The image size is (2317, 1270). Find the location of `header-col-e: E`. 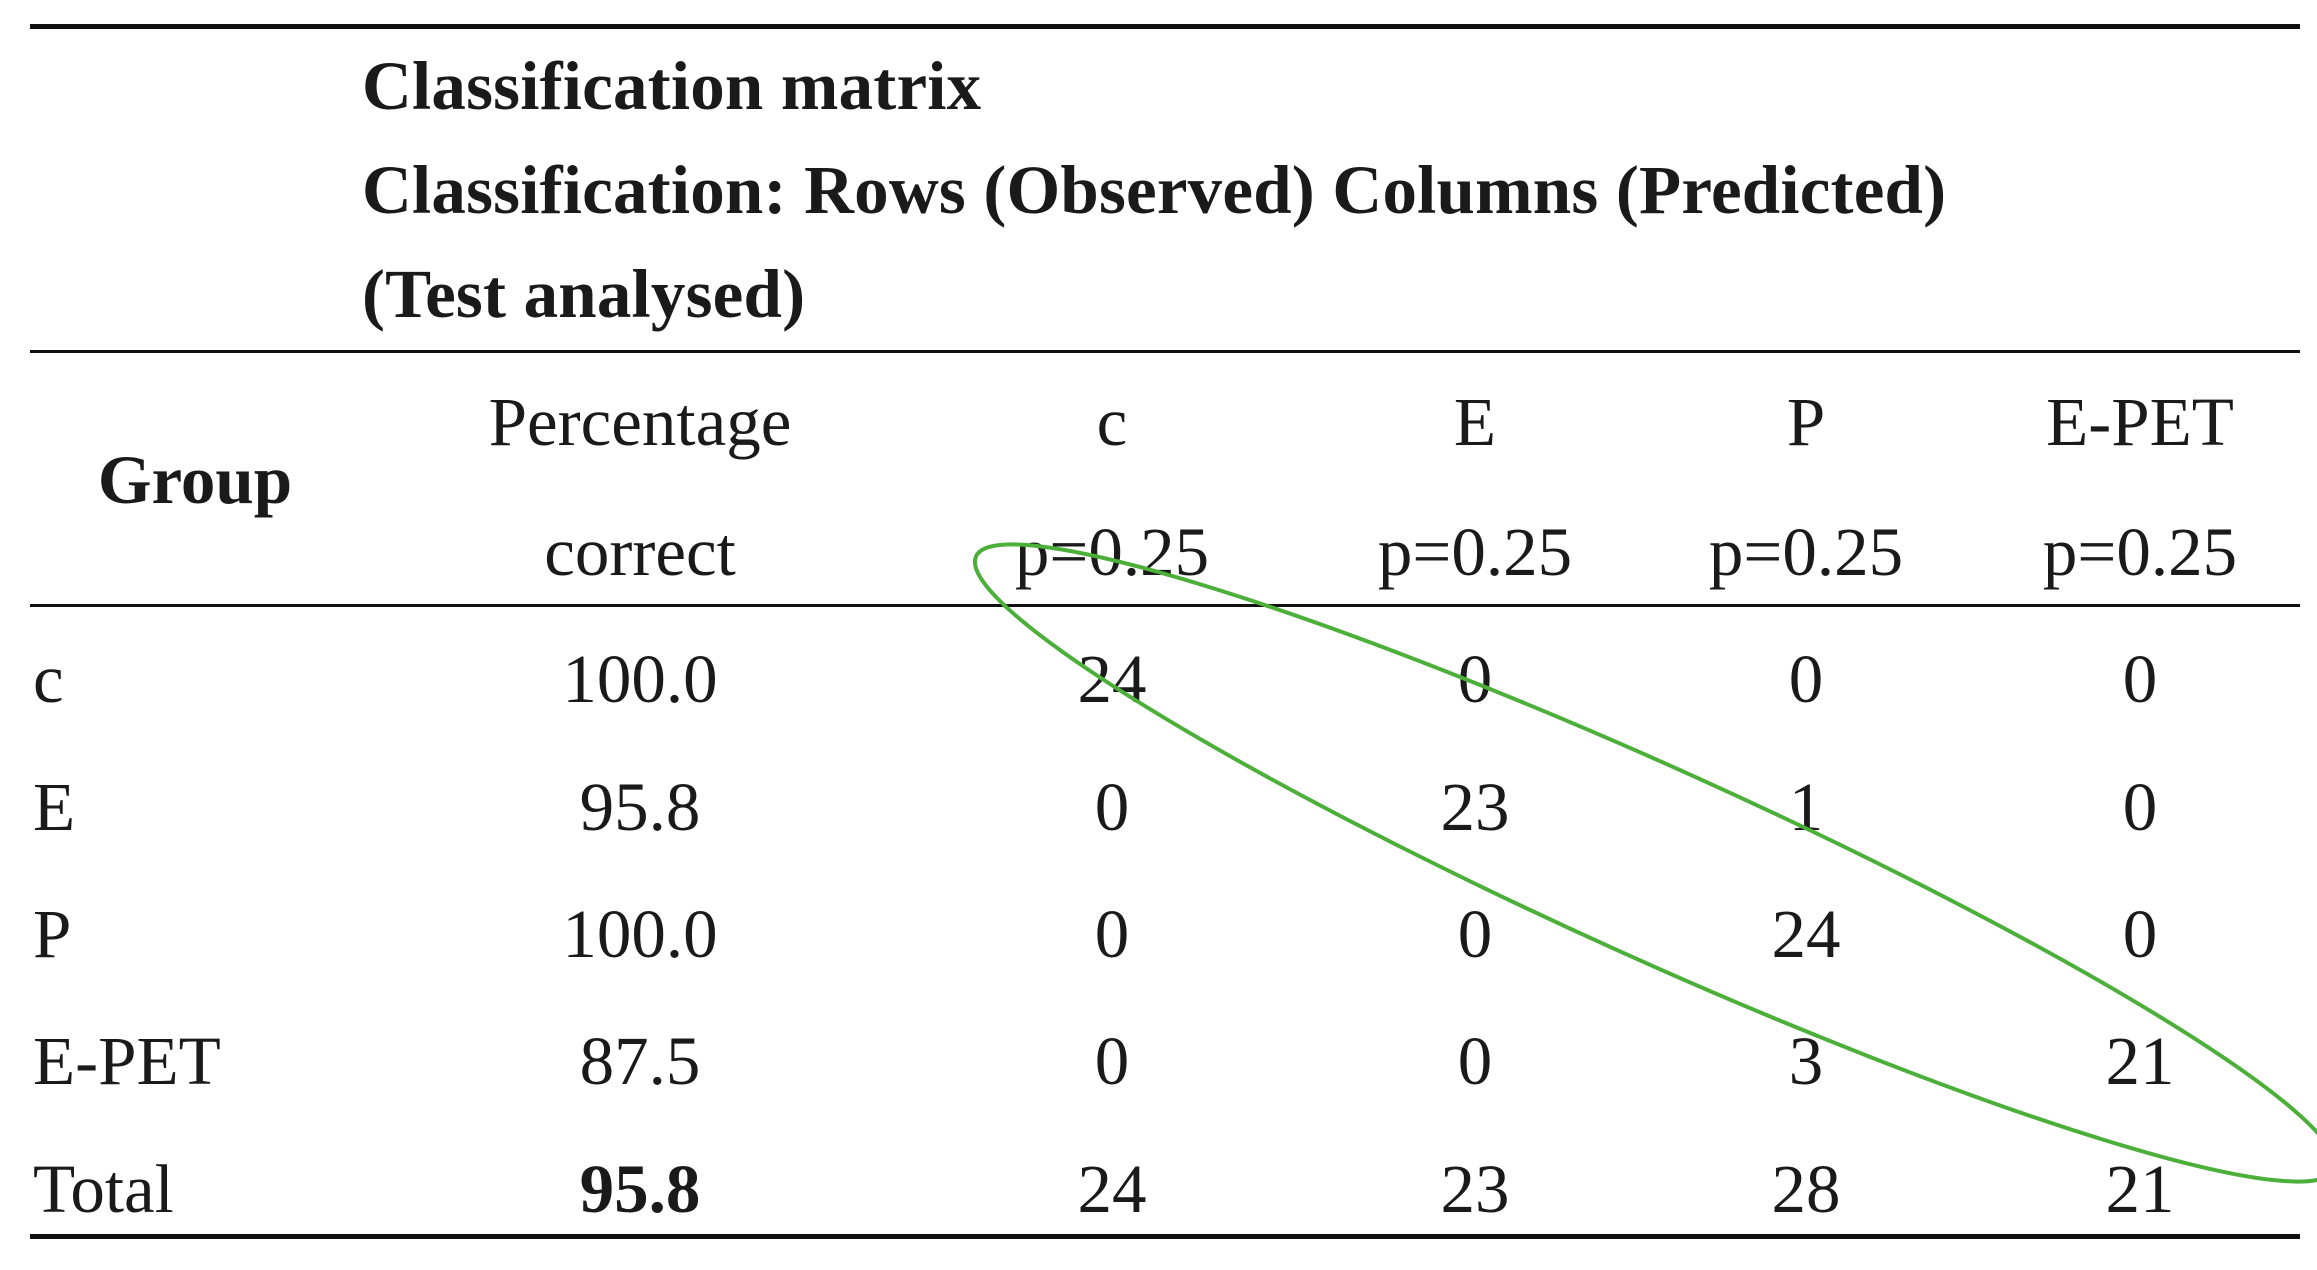

header-col-e: E is located at coordinates (1475, 422).